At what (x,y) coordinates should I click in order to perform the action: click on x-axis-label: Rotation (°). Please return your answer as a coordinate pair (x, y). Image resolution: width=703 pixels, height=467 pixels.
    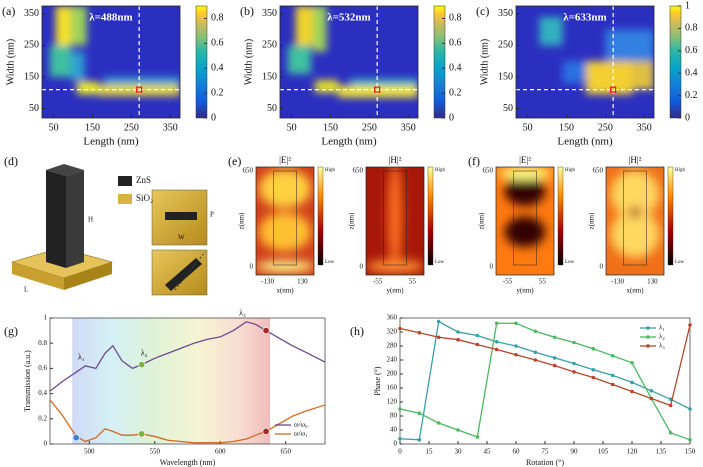
    Looking at the image, I should click on (545, 462).